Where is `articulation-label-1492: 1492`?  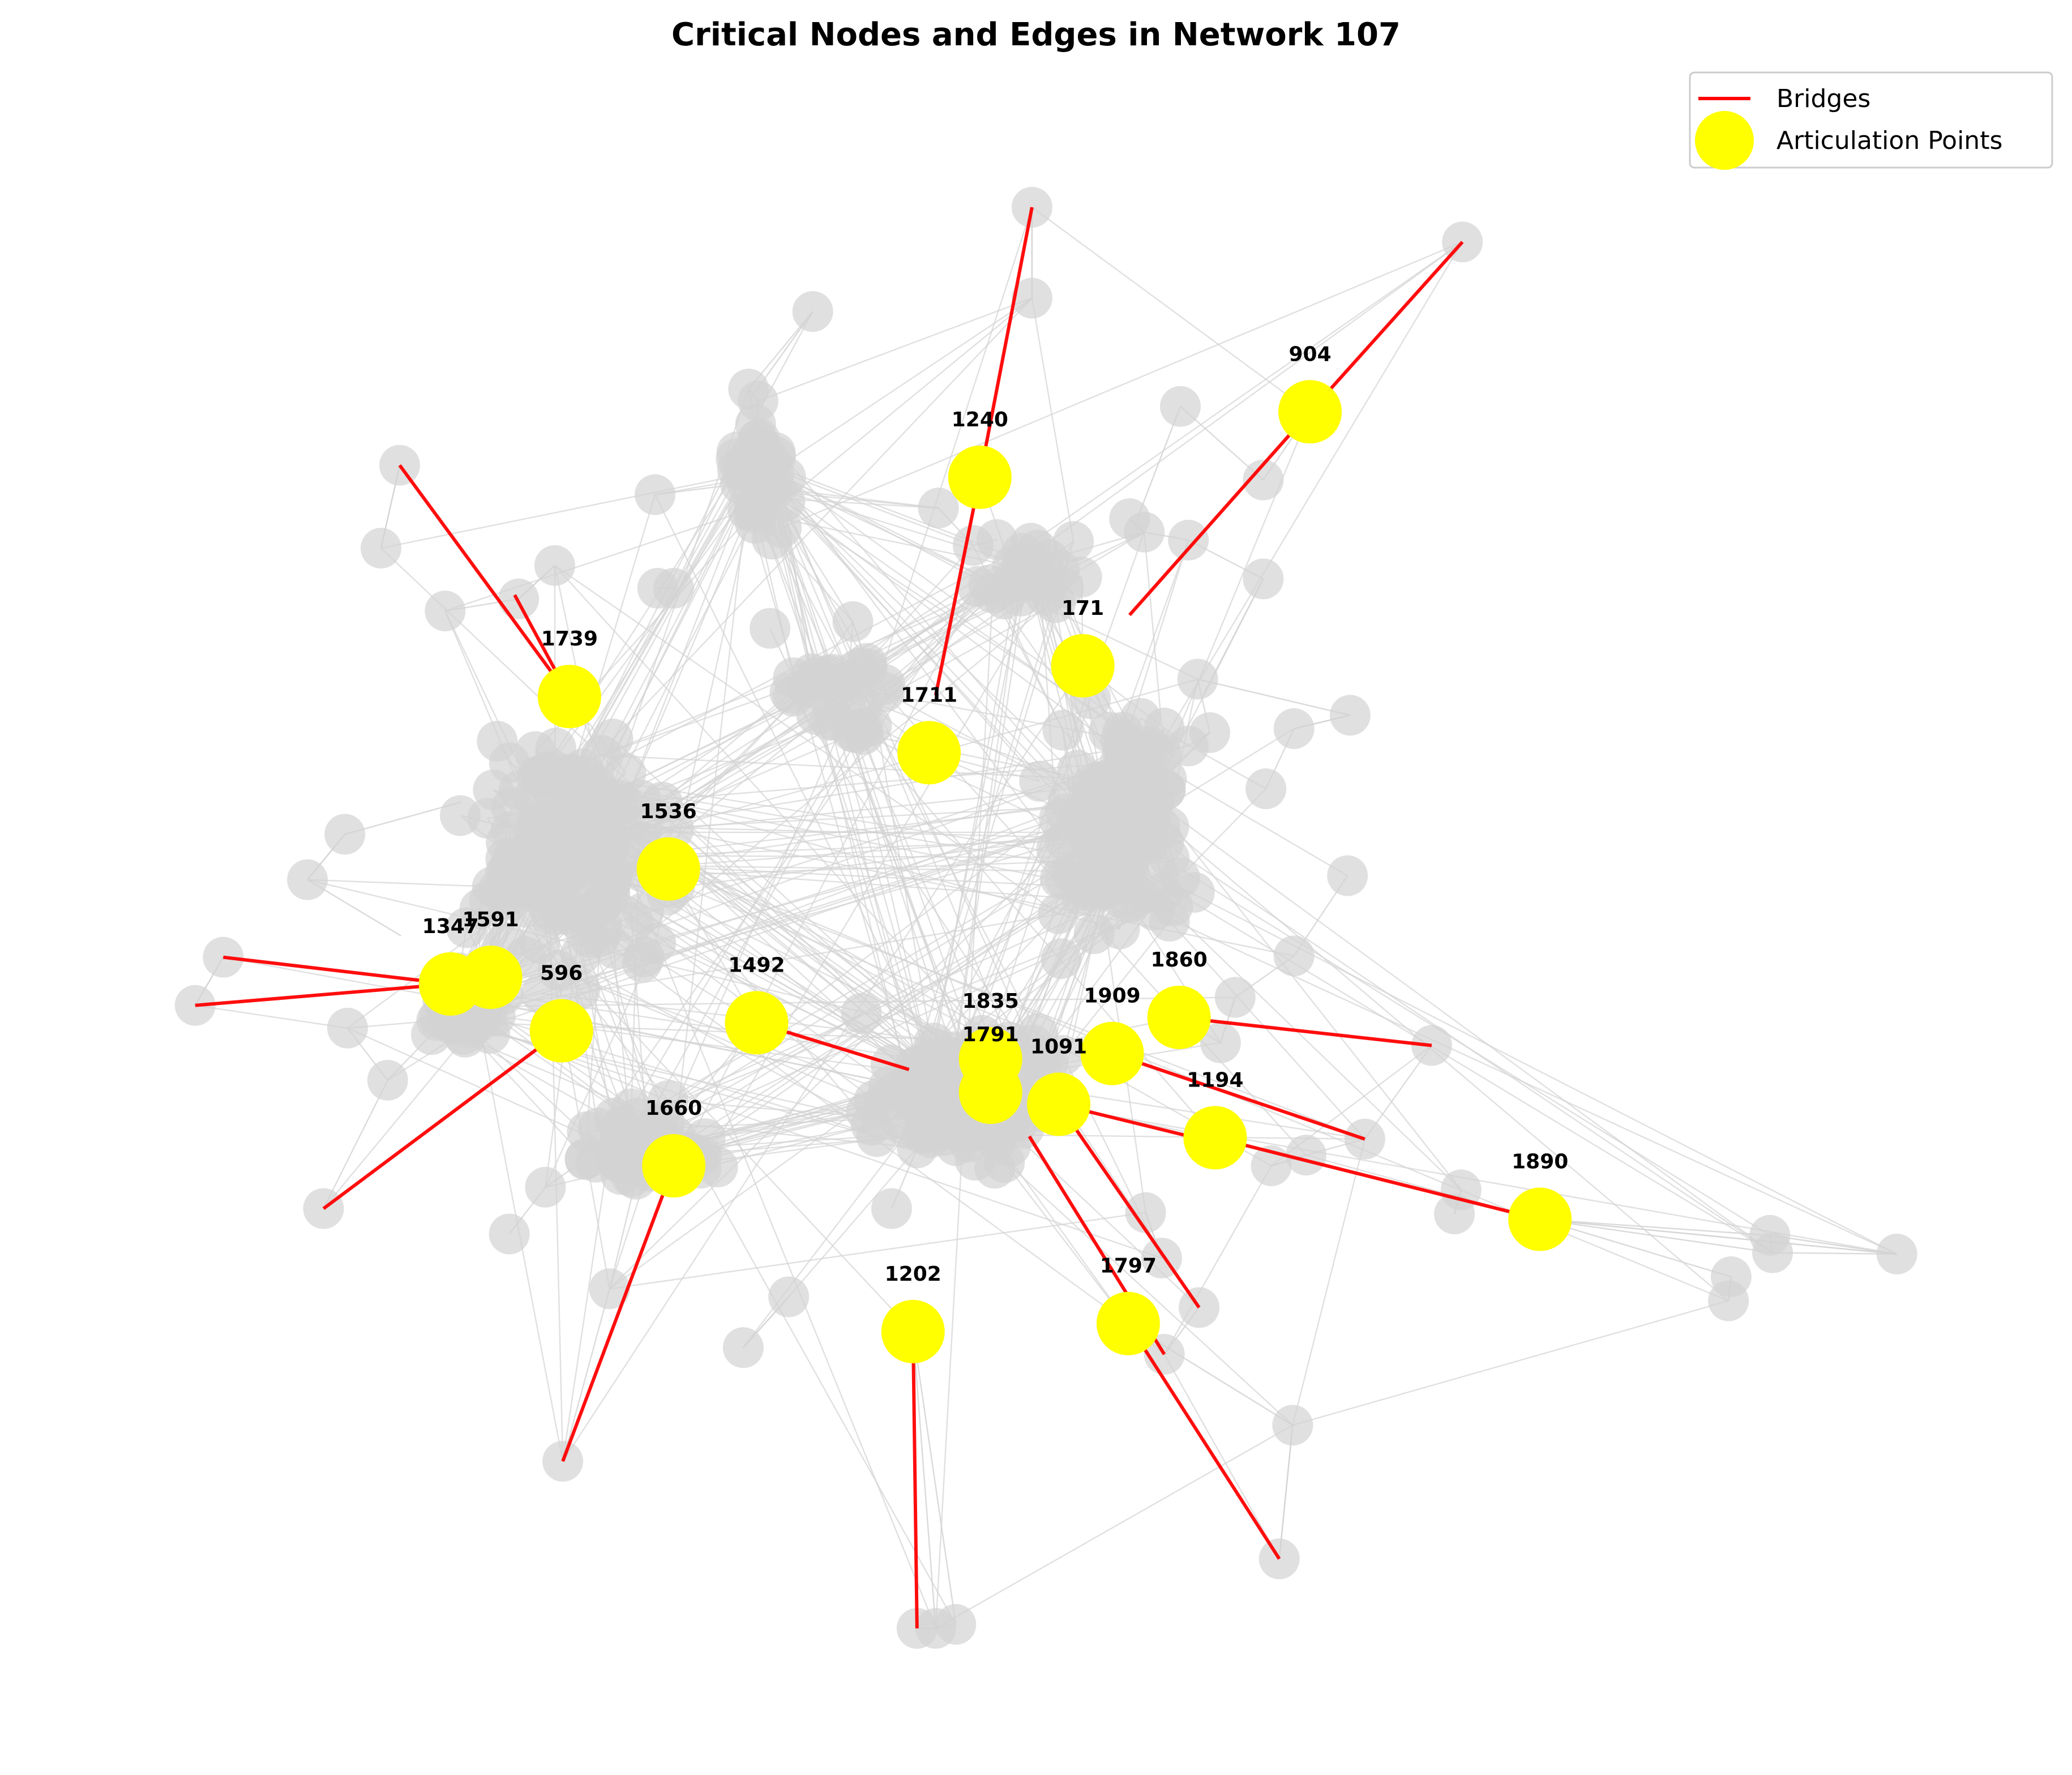 articulation-label-1492: 1492 is located at coordinates (756, 965).